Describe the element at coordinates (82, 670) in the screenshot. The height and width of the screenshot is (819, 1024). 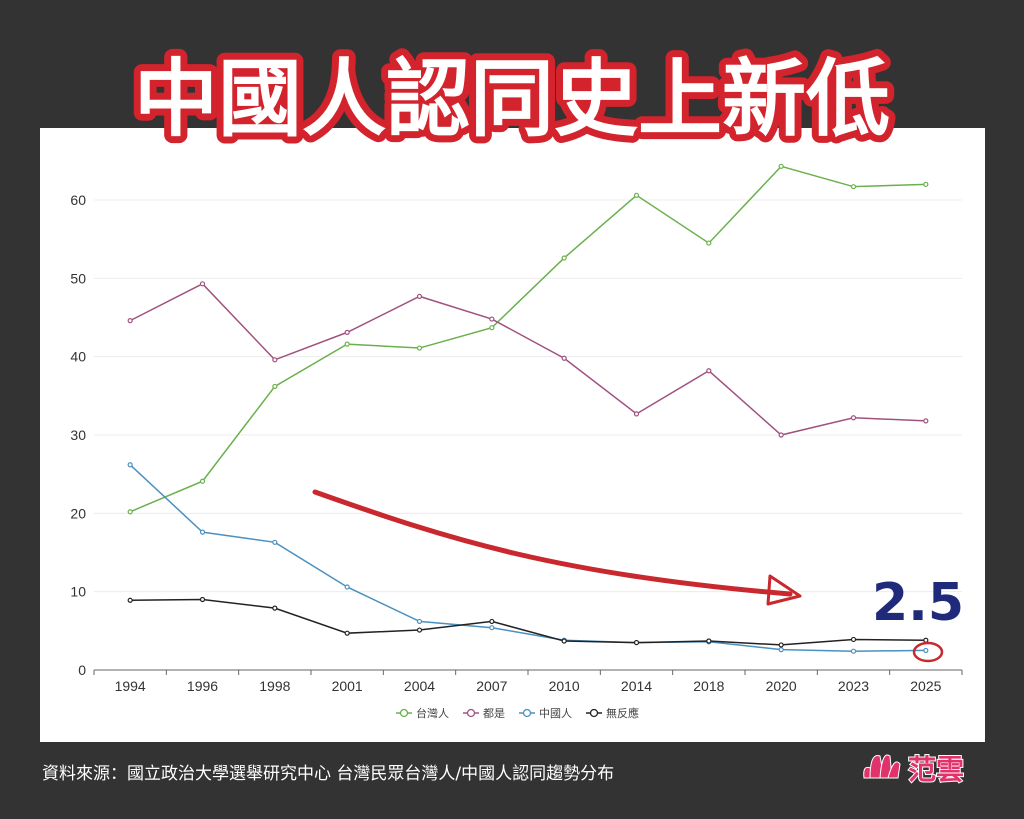
I see `y-tick-label: 0` at that location.